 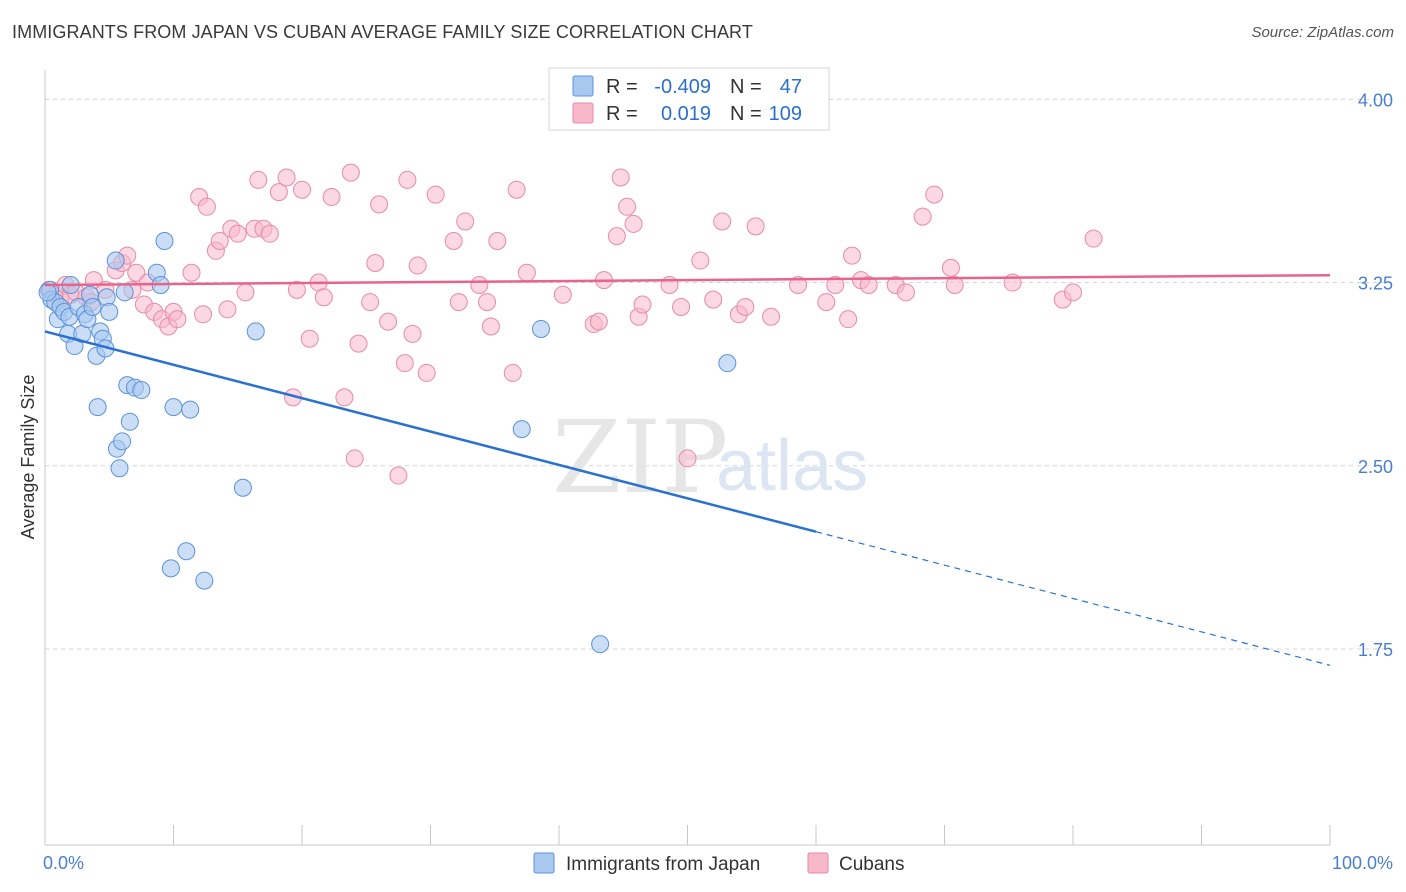 What do you see at coordinates (818, 863) in the screenshot?
I see `bottom-legend-swatch-cuban` at bounding box center [818, 863].